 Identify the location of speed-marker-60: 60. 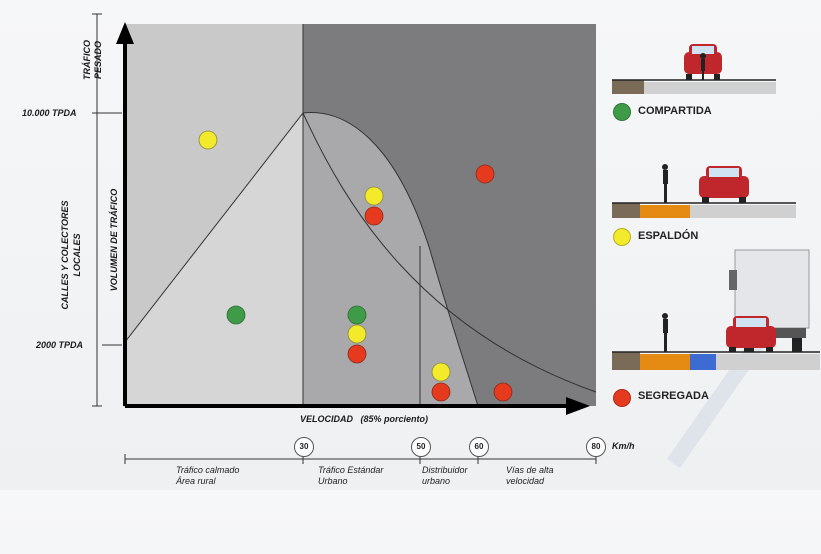
(479, 447).